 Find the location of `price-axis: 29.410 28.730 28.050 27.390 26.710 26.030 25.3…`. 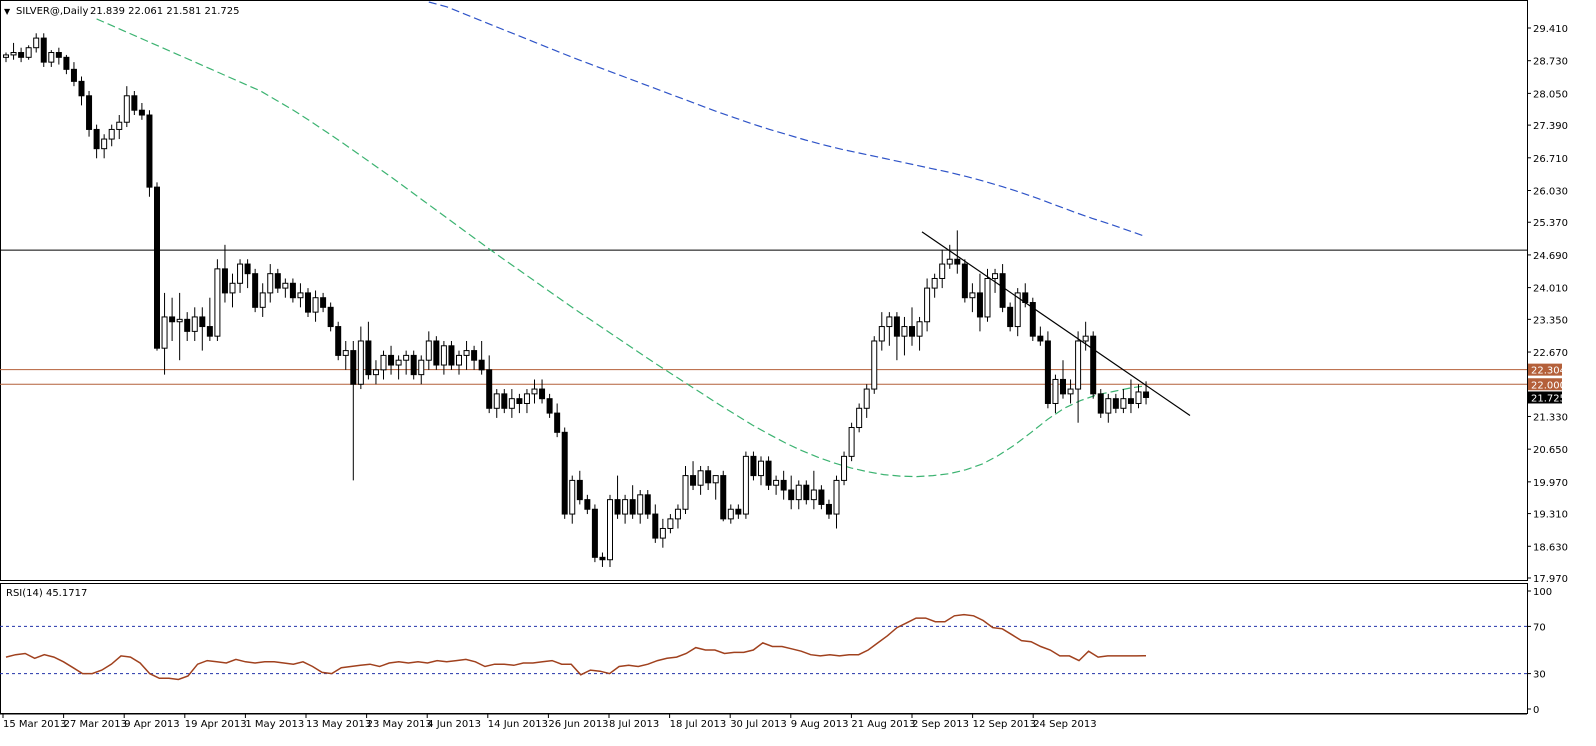

price-axis: 29.410 28.730 28.050 27.390 26.710 26.030 25.3… is located at coordinates (1547, 304).